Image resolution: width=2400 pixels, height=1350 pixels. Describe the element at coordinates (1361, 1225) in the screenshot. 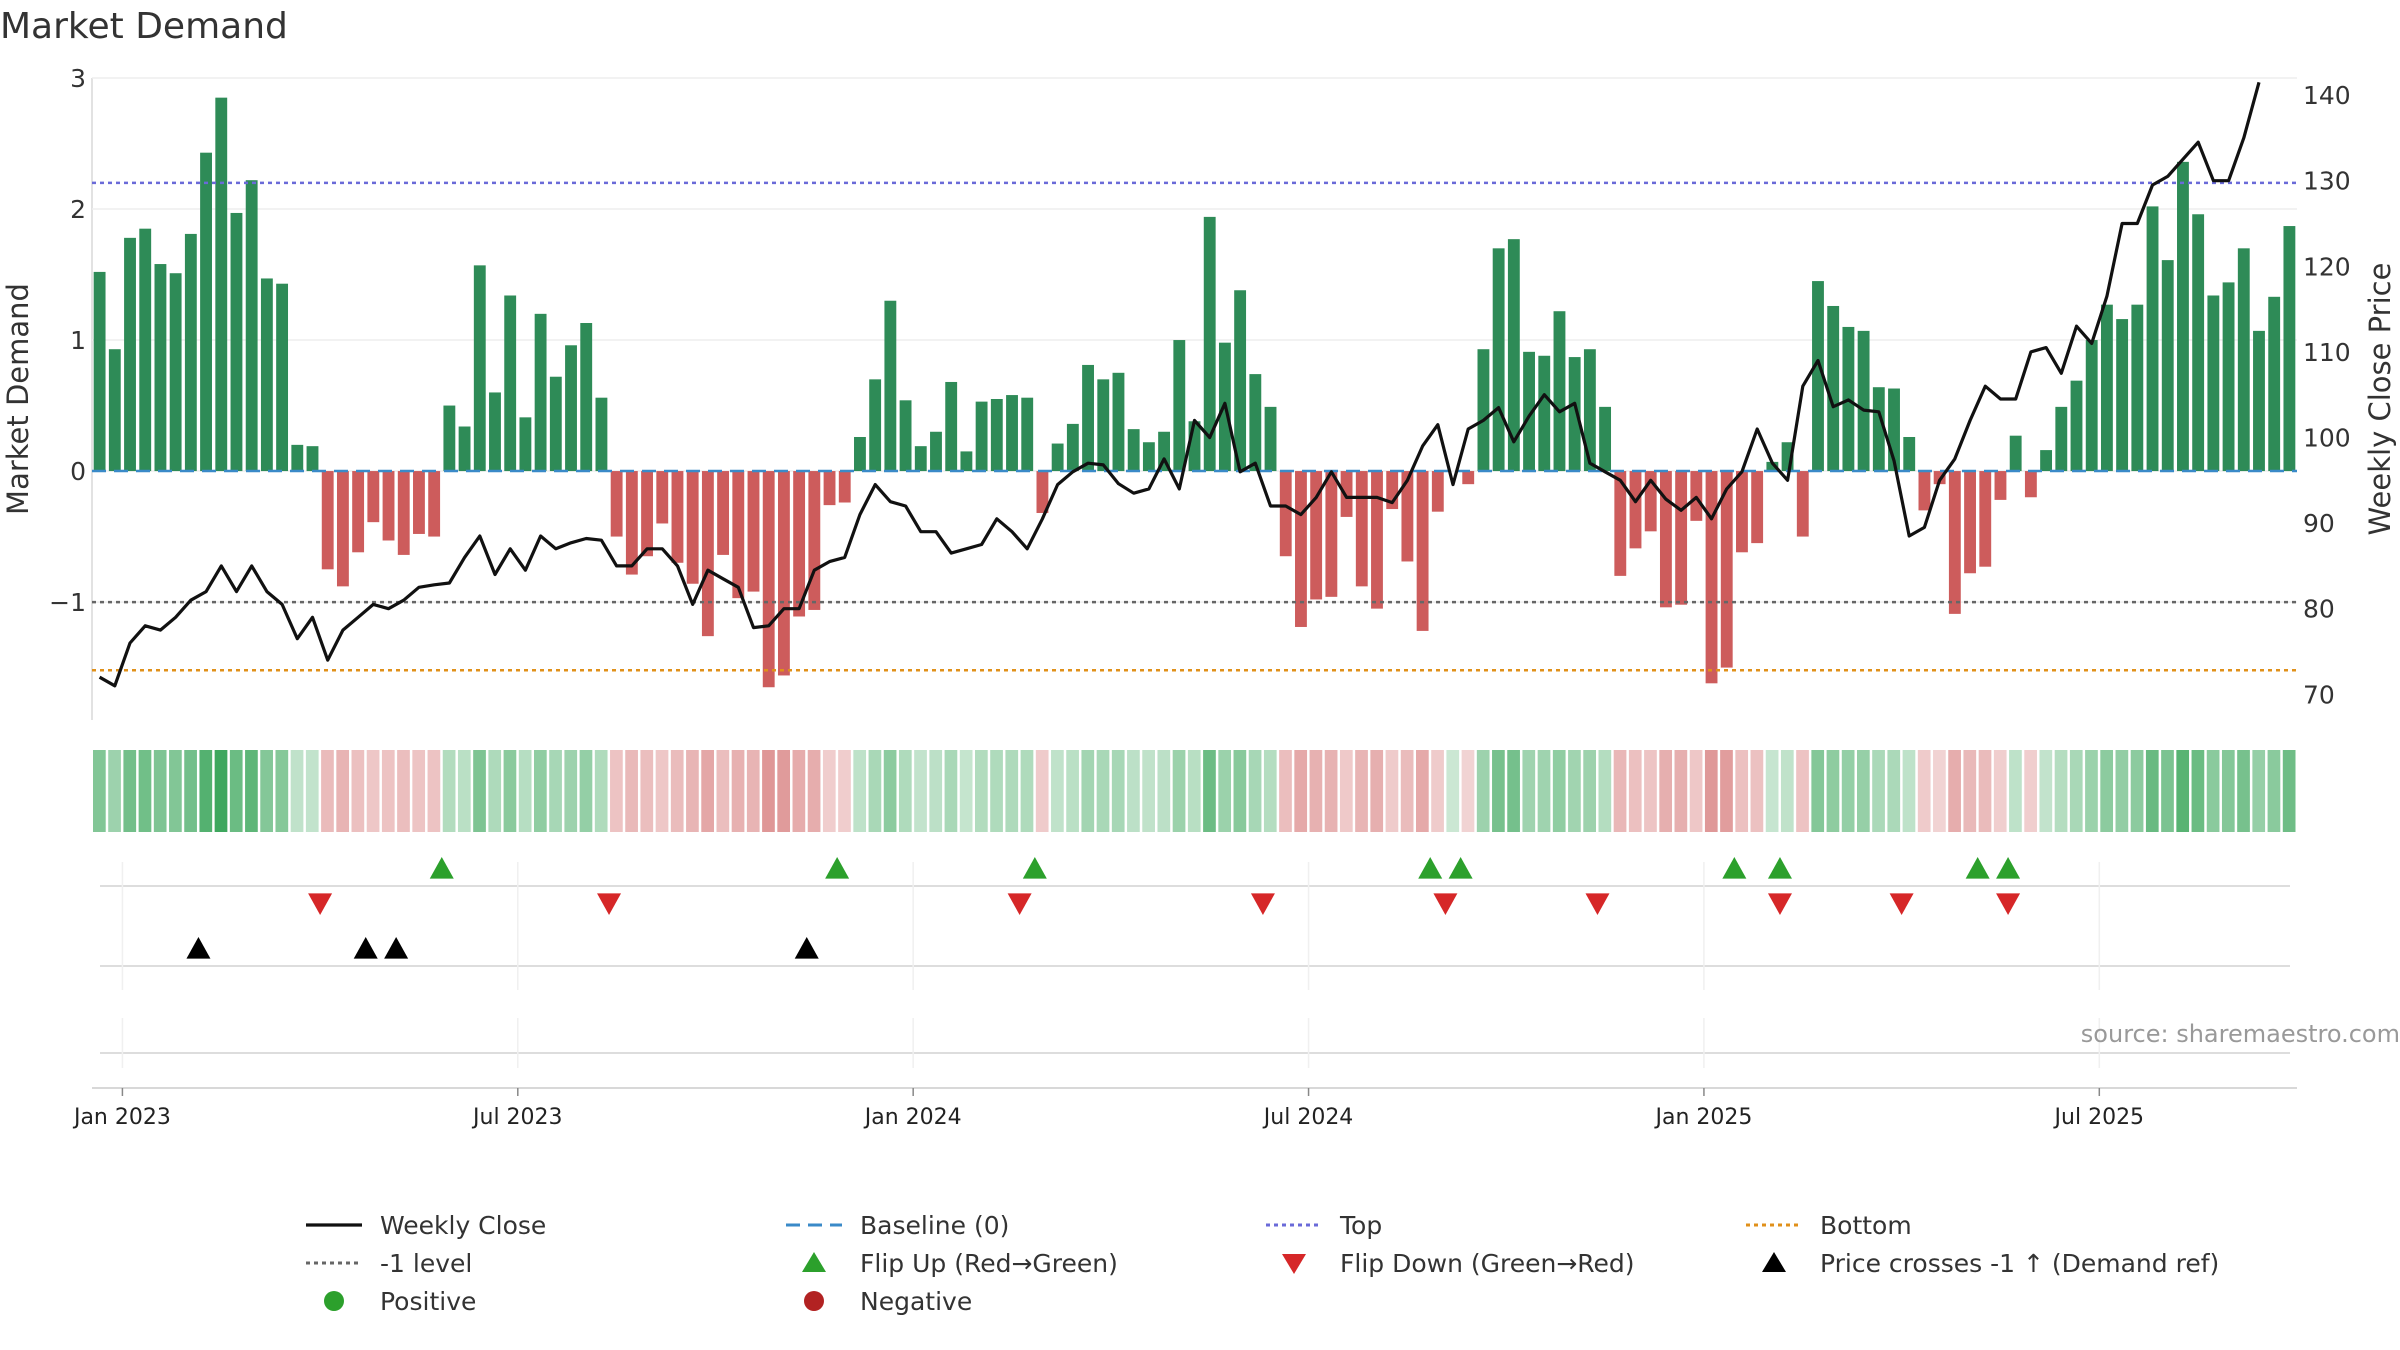

I see `legend-label: Top` at that location.